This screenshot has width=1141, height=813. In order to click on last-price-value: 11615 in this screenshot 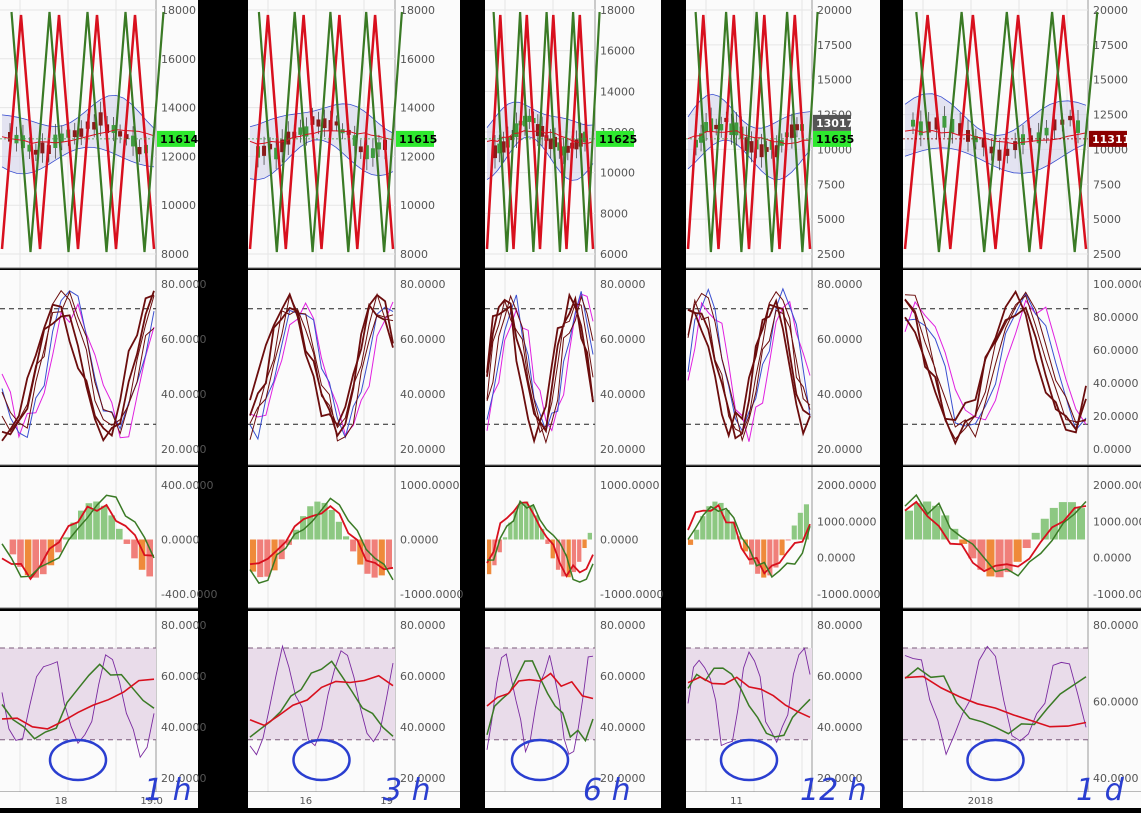, I will do `click(418, 139)`.